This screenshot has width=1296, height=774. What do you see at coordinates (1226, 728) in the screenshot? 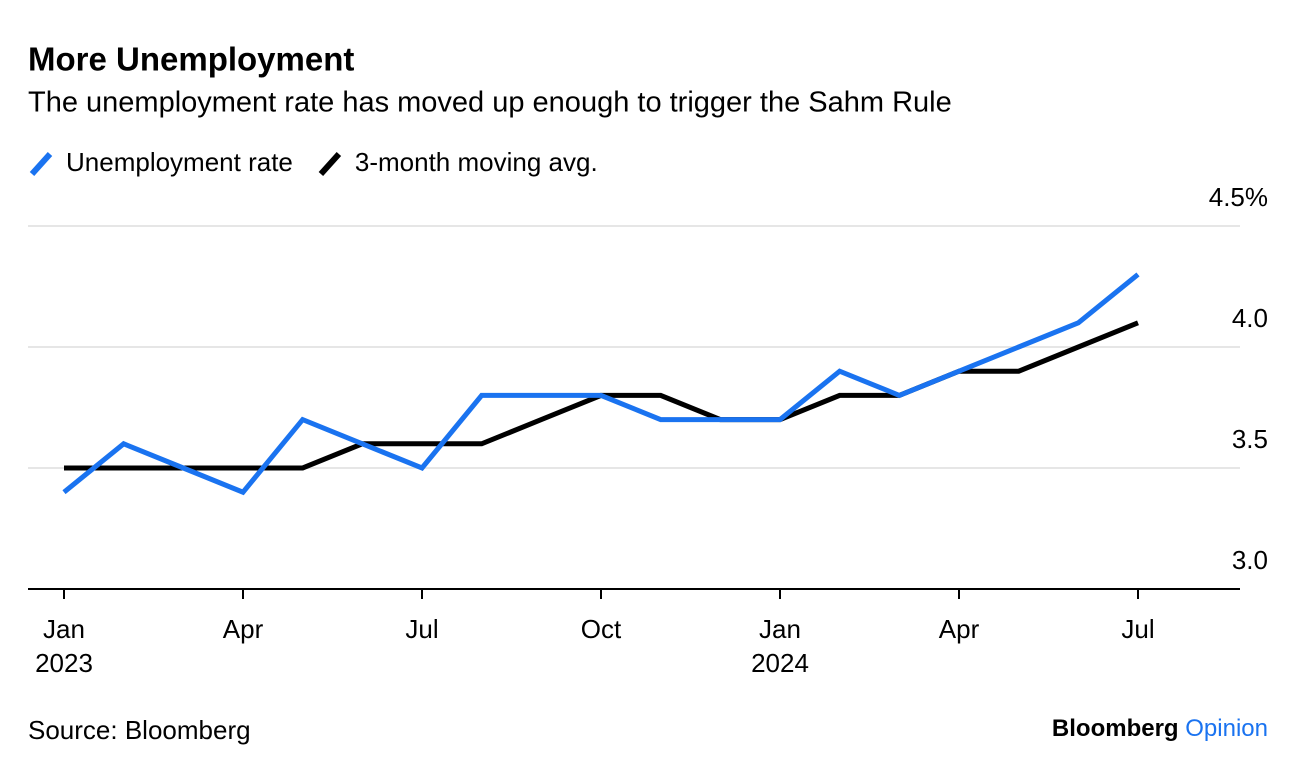
I see `brand-section: Opinion` at bounding box center [1226, 728].